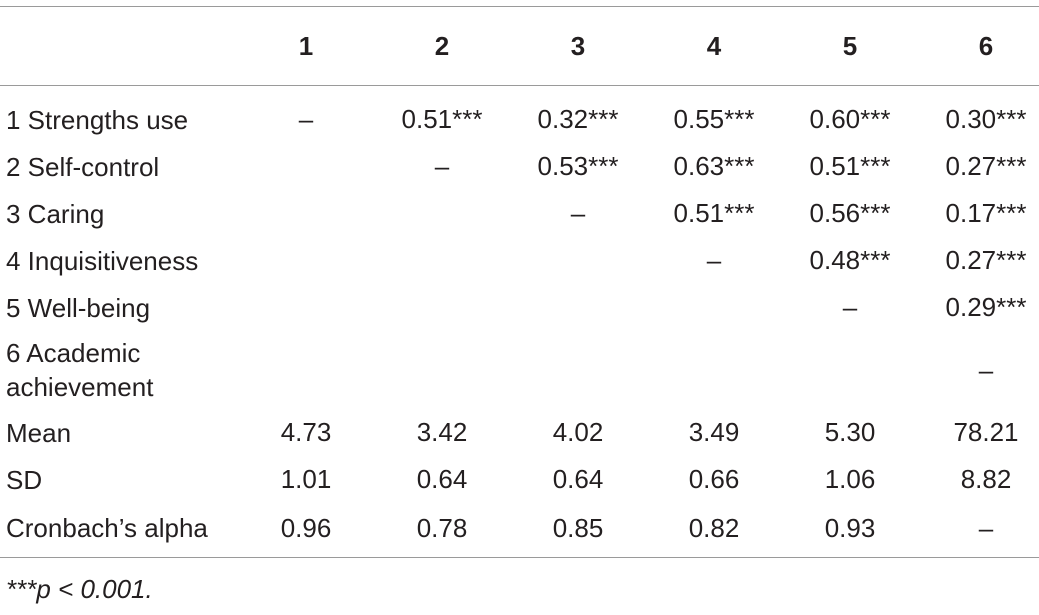 This screenshot has height=615, width=1039. Describe the element at coordinates (442, 527) in the screenshot. I see `table-cell: 0.78` at that location.